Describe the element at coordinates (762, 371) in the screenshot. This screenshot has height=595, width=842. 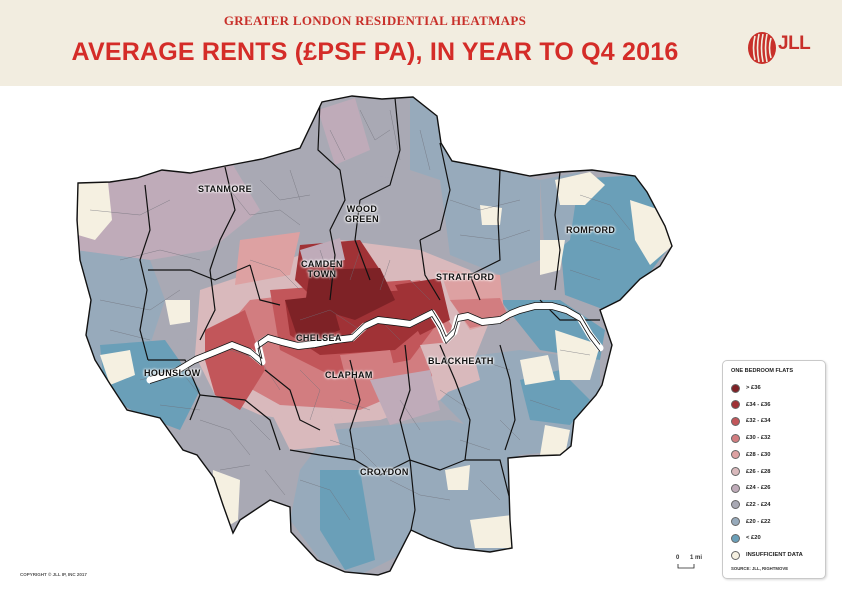
I see `legend-title: ONE BEDROOM FLATS` at that location.